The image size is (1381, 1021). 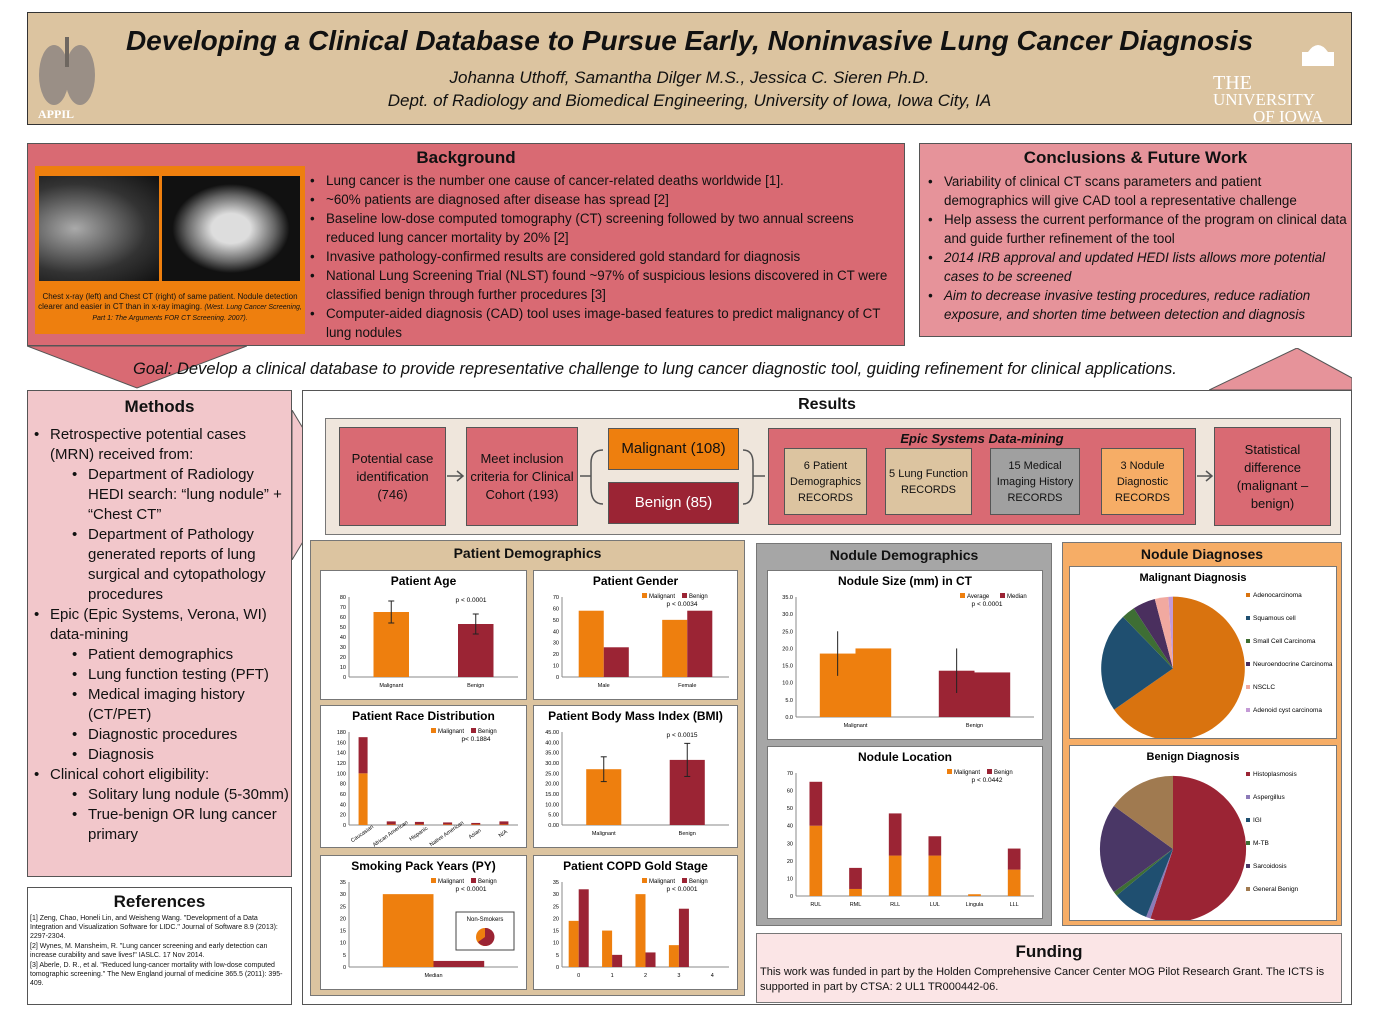 What do you see at coordinates (1193, 578) in the screenshot?
I see `chart-title: Malignant Diagnosis` at bounding box center [1193, 578].